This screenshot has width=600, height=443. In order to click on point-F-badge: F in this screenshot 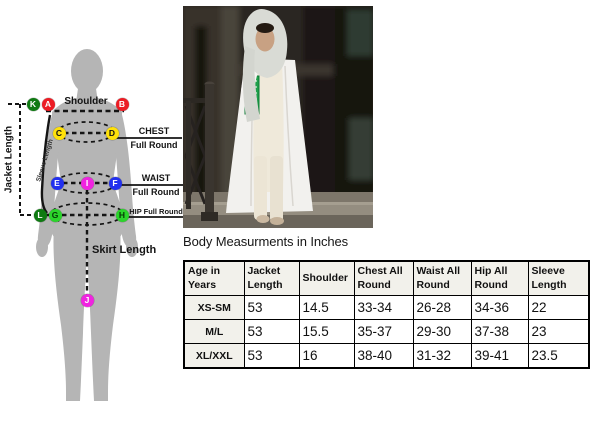, I will do `click(115, 183)`.